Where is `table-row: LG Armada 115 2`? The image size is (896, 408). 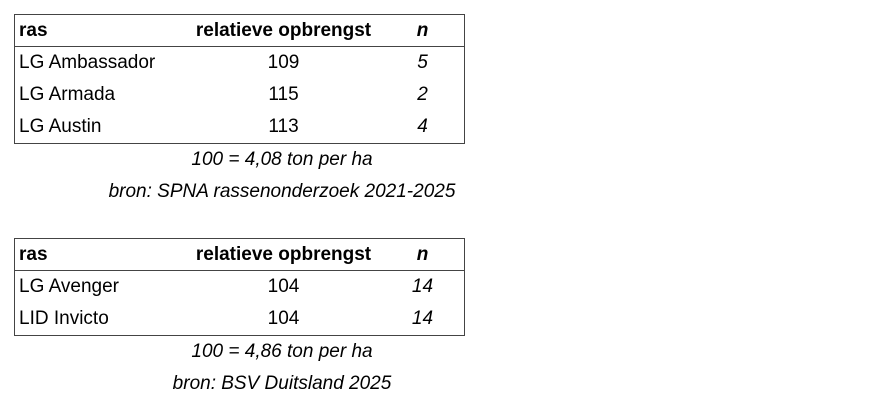 table-row: LG Armada 115 2 is located at coordinates (239, 95).